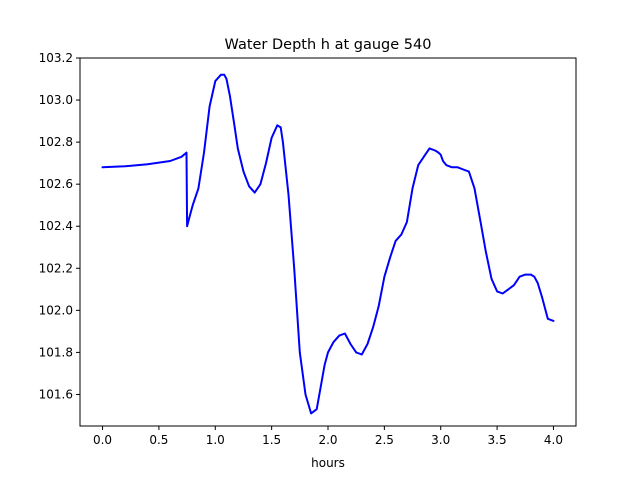 The width and height of the screenshot is (640, 484). Describe the element at coordinates (56, 310) in the screenshot. I see `y-tick-label: 102.0` at that location.